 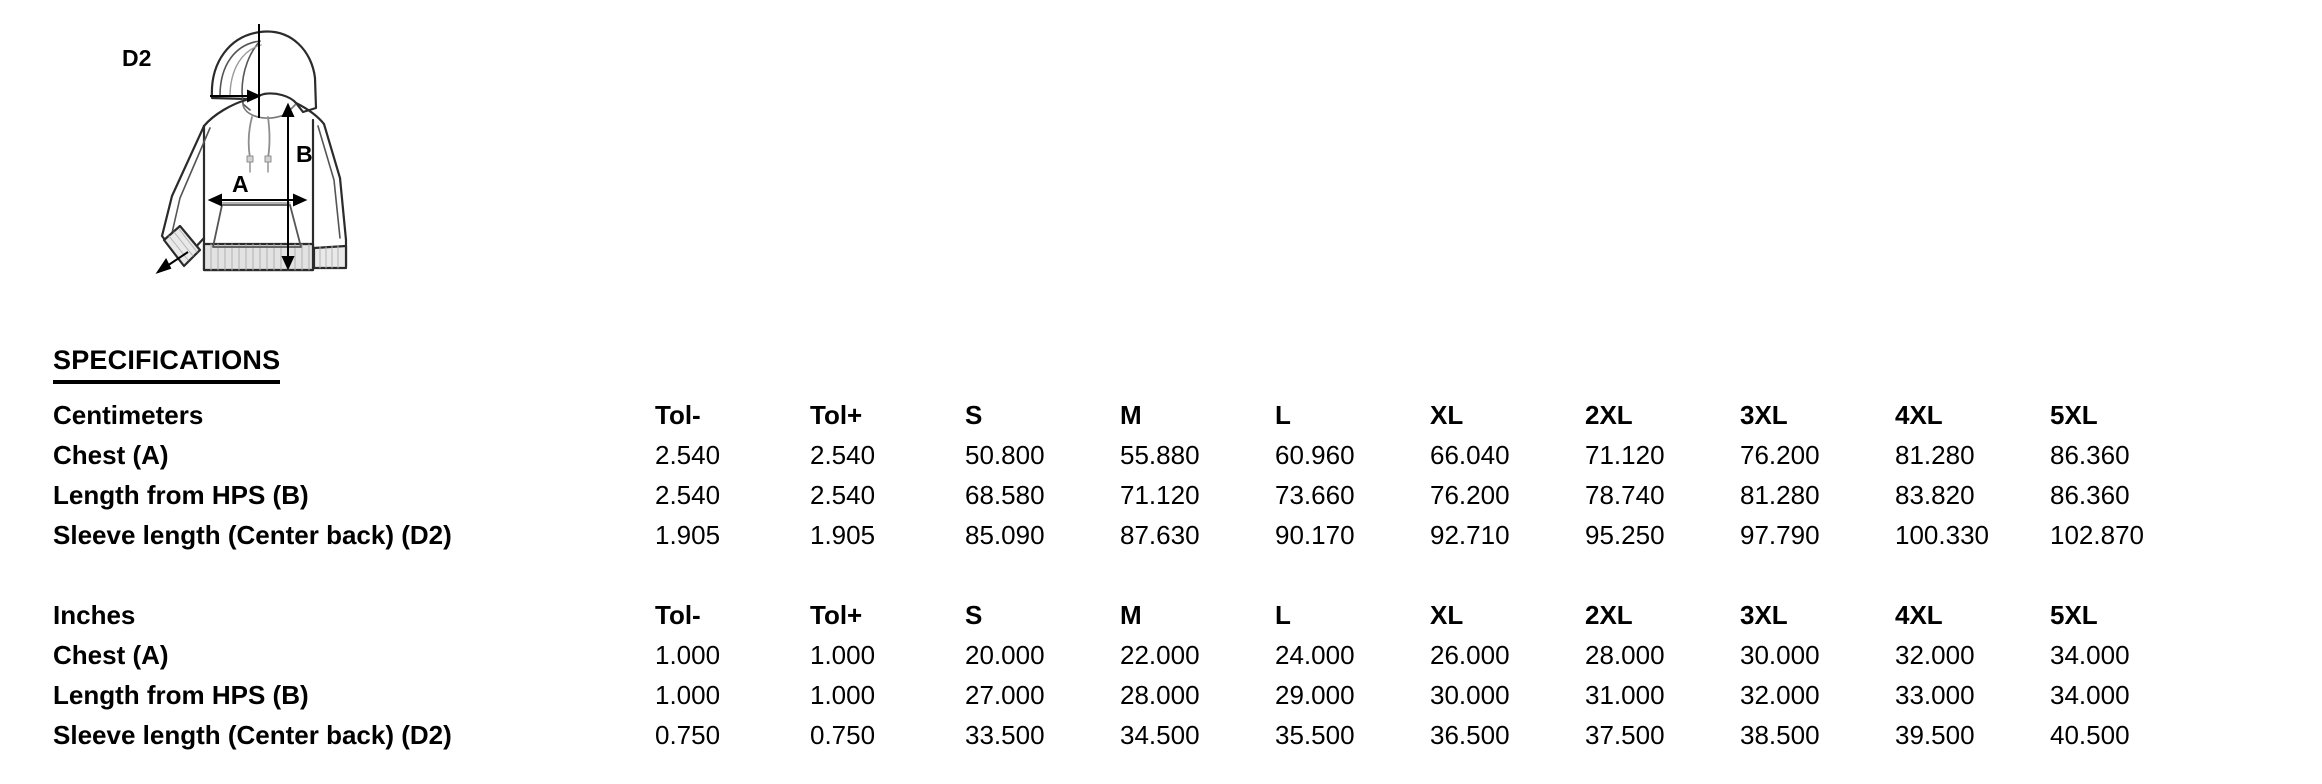 I want to click on cell-chest-in-l: 24.000, so click(x=1315, y=655).